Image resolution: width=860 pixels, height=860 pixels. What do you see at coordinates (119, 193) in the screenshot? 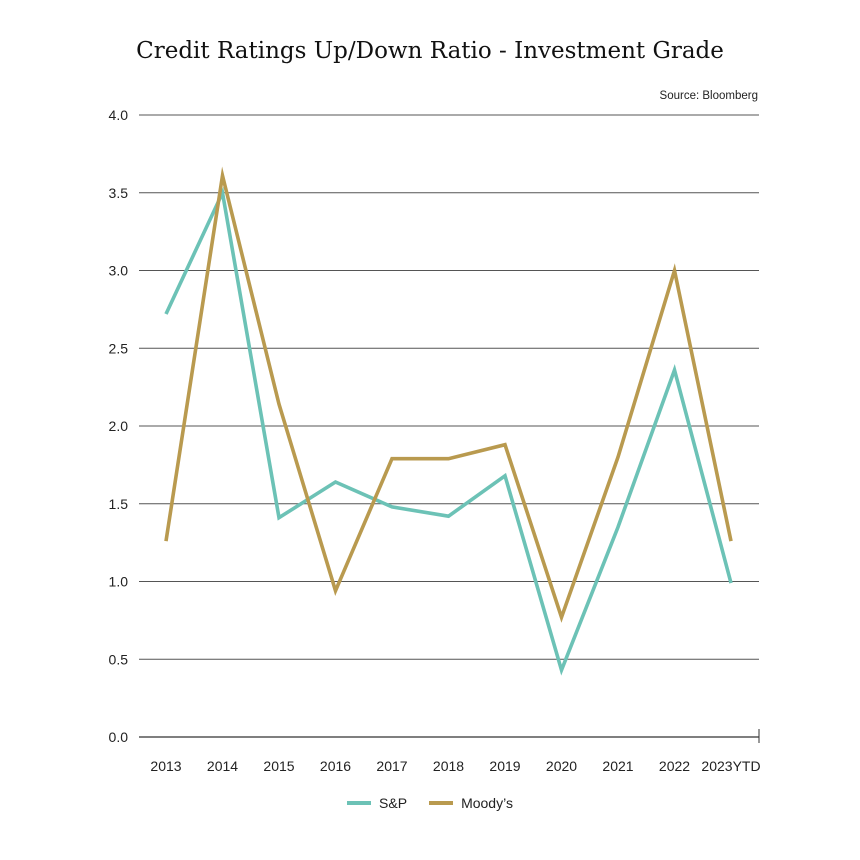
I see `y-tick-label: 3.5` at bounding box center [119, 193].